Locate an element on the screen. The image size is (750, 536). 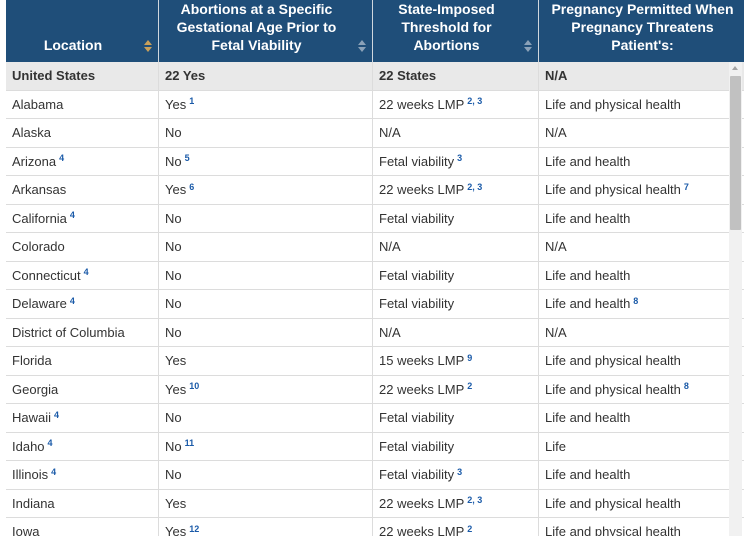
cell-text: Florida is located at coordinates (32, 361).